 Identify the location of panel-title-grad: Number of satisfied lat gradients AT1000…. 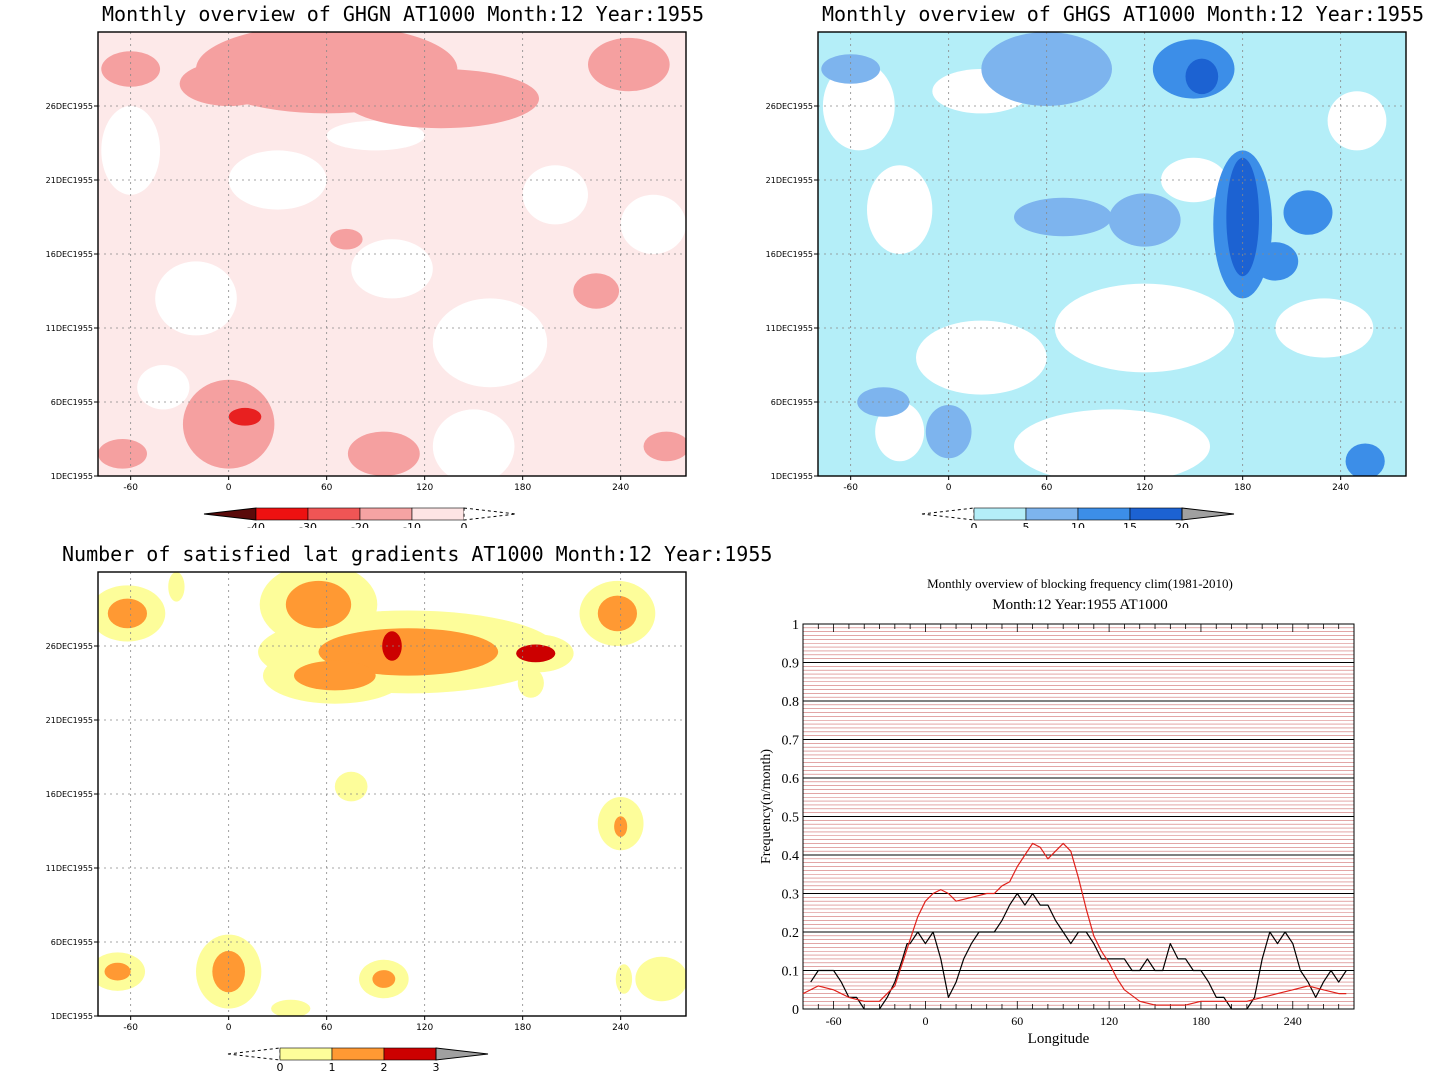
(417, 554).